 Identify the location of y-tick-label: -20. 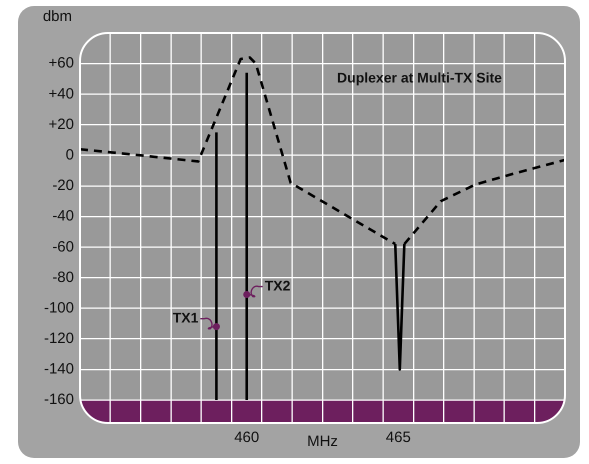
(63, 185).